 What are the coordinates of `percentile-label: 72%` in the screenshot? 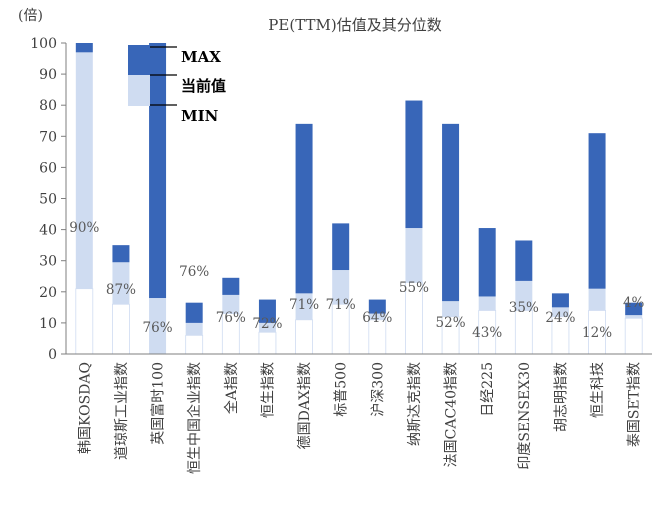 It's located at (267, 324).